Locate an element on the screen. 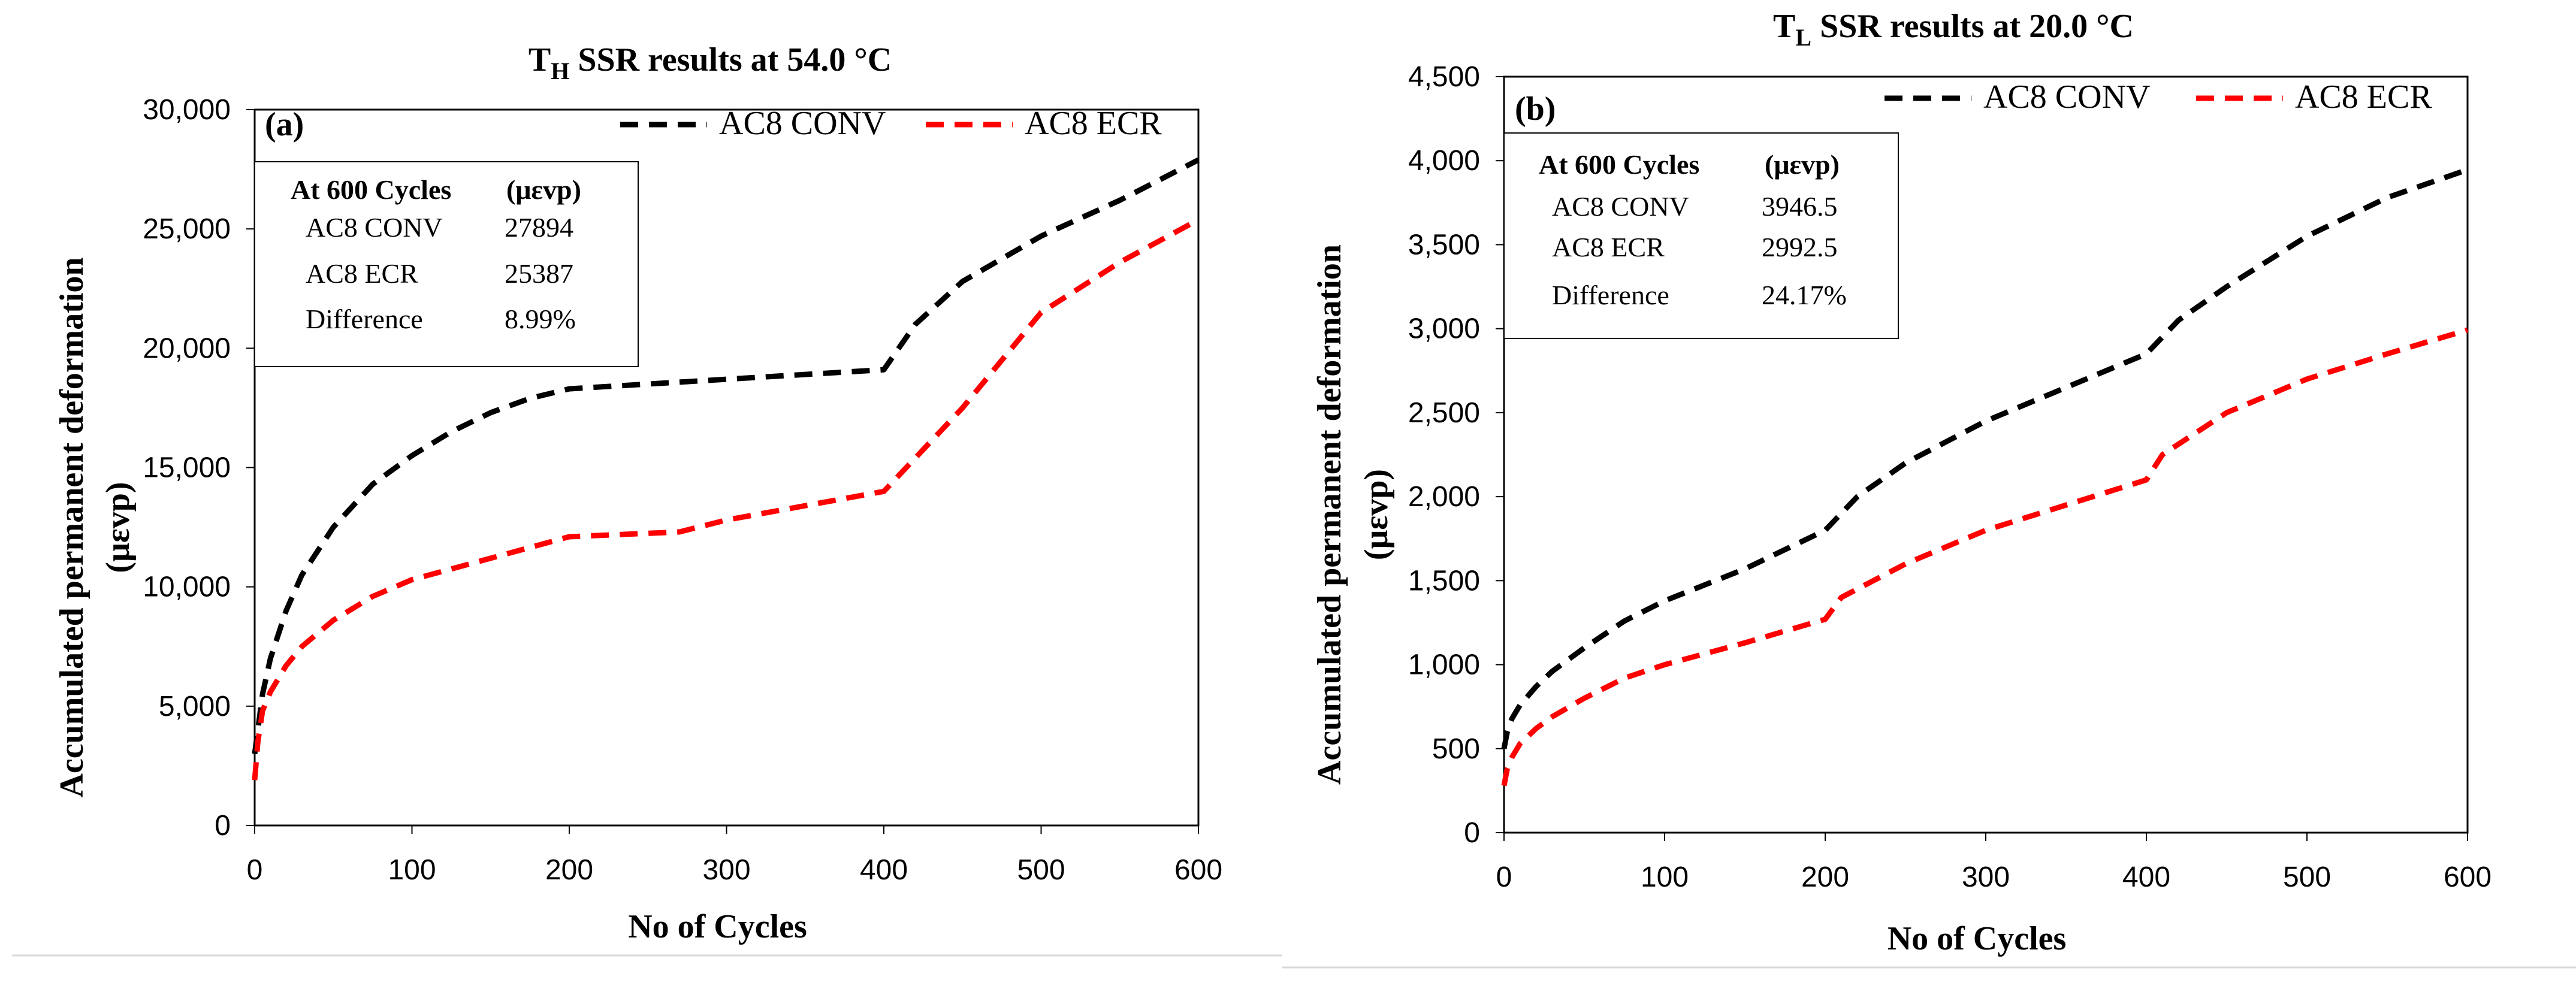 The image size is (2576, 989). title-subscript: L is located at coordinates (1803, 37).